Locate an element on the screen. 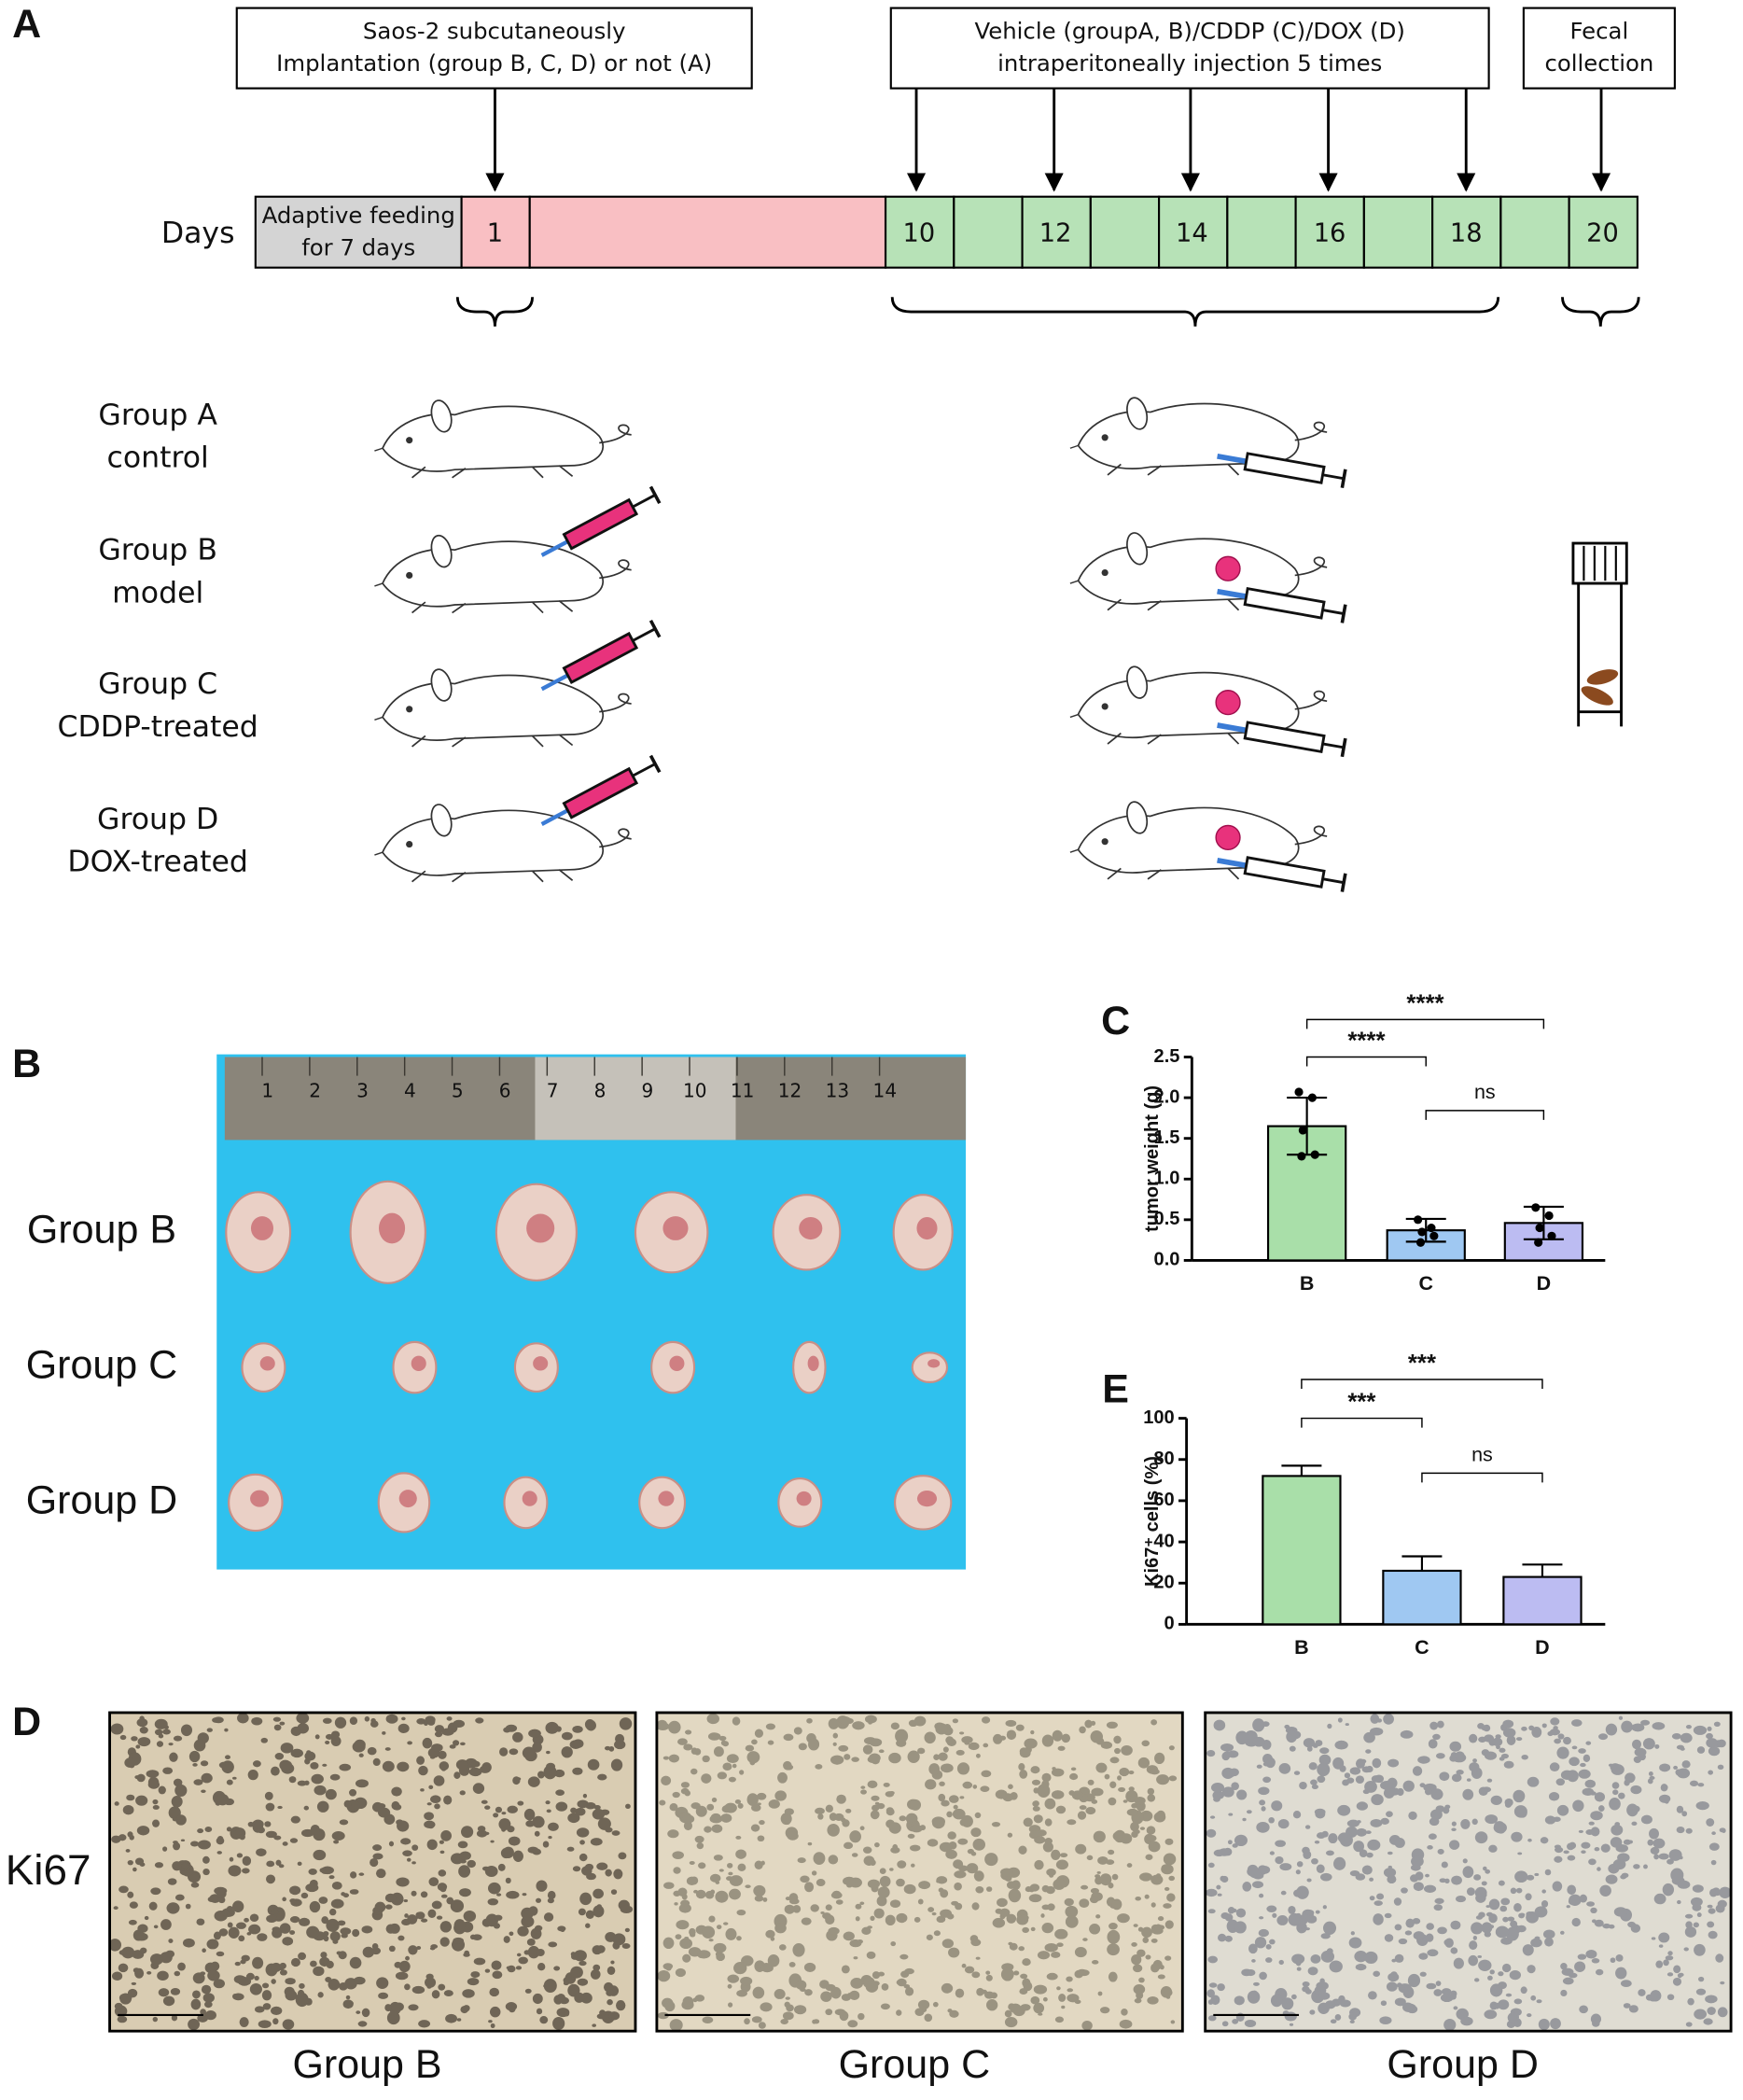 The width and height of the screenshot is (1743, 2100). x-tick-label: C is located at coordinates (1425, 1283).